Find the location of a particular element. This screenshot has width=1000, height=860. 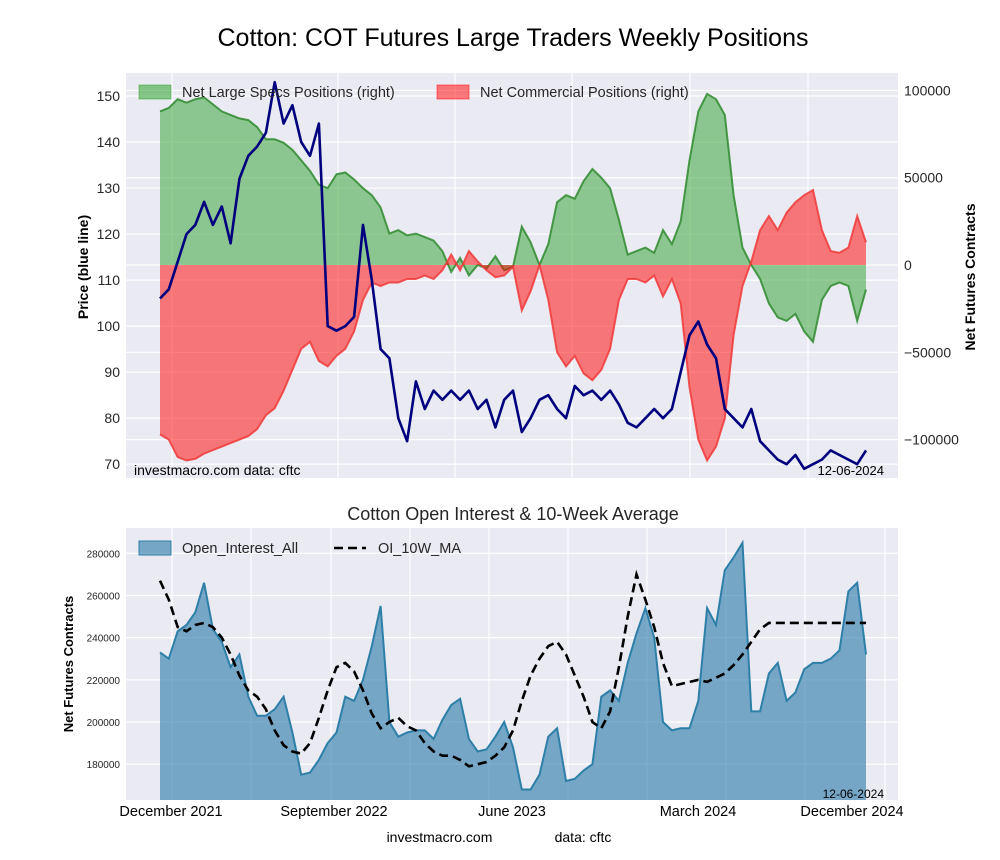

tick-label-x: June 2023 is located at coordinates (512, 812).